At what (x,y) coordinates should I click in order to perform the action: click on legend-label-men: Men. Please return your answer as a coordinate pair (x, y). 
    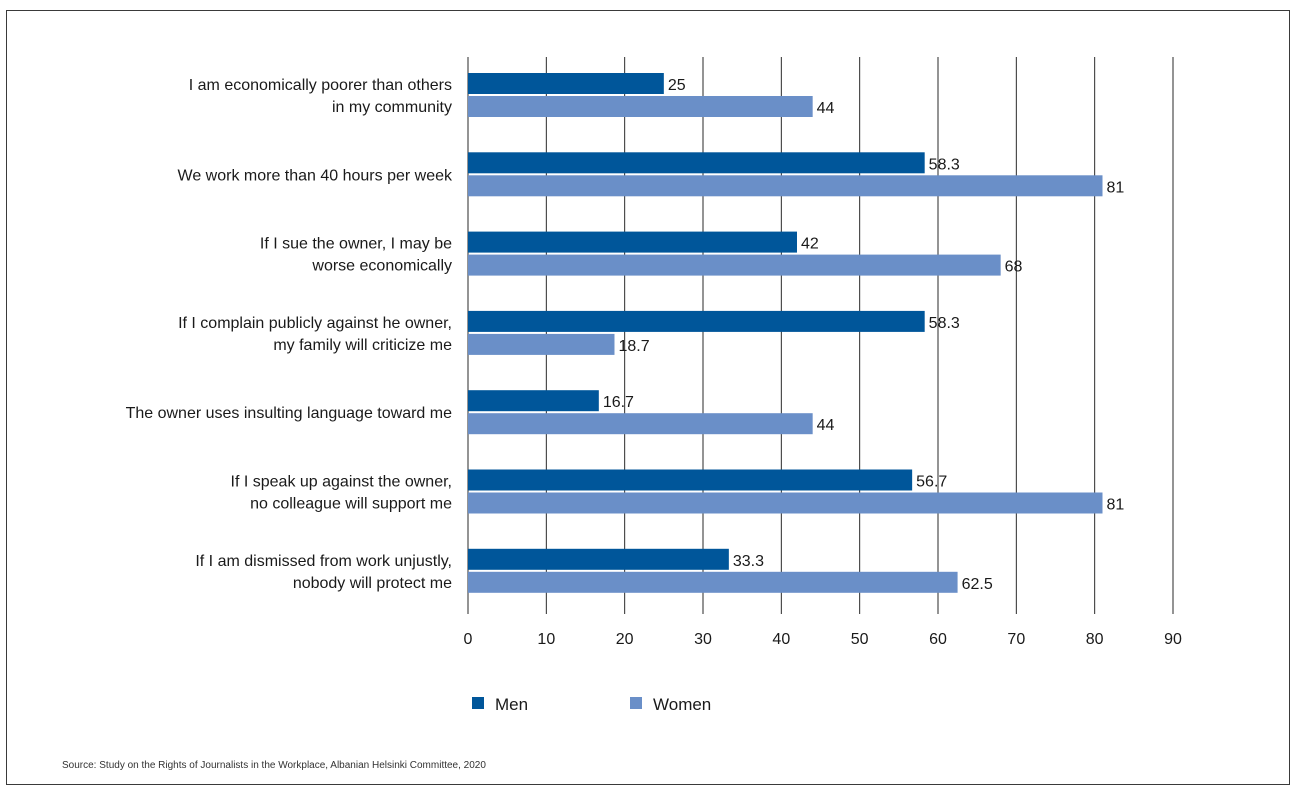
    Looking at the image, I should click on (511, 704).